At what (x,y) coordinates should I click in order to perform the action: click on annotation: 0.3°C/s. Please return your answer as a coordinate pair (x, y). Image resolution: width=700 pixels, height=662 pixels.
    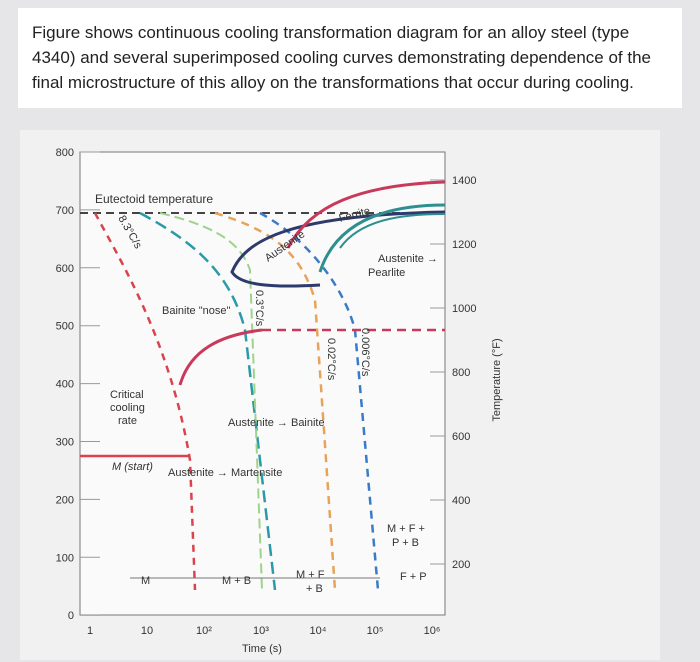
    Looking at the image, I should click on (259, 308).